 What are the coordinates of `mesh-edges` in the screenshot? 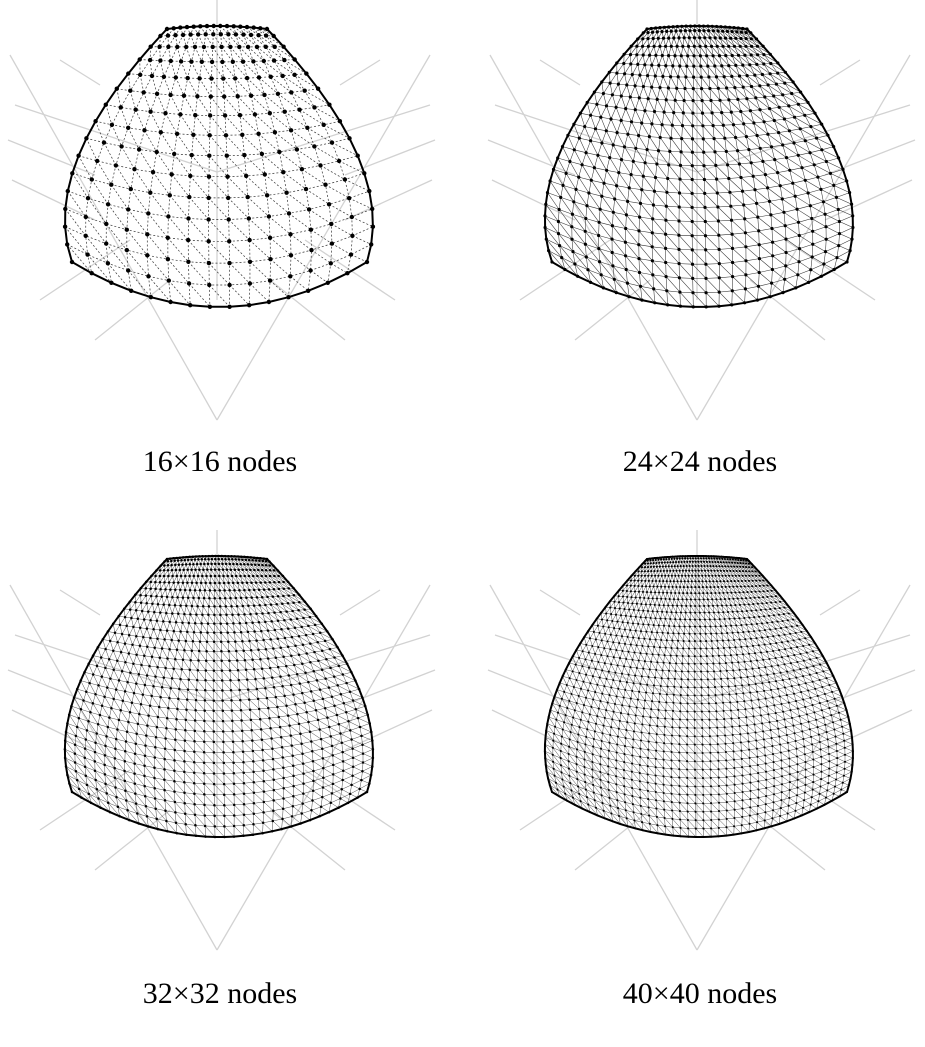 It's located at (699, 166).